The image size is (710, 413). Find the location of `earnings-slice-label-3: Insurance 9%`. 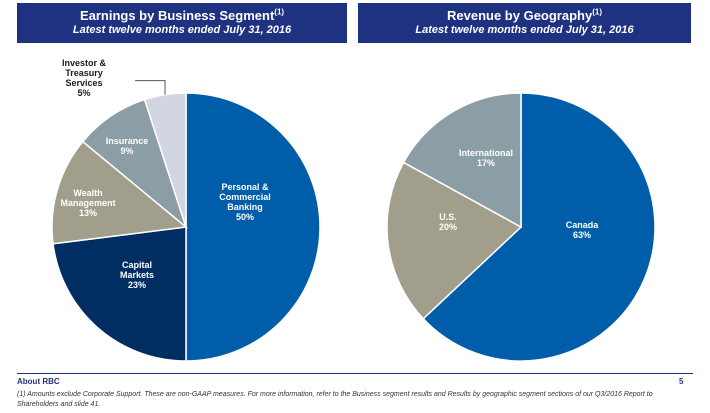

earnings-slice-label-3: Insurance 9% is located at coordinates (127, 146).